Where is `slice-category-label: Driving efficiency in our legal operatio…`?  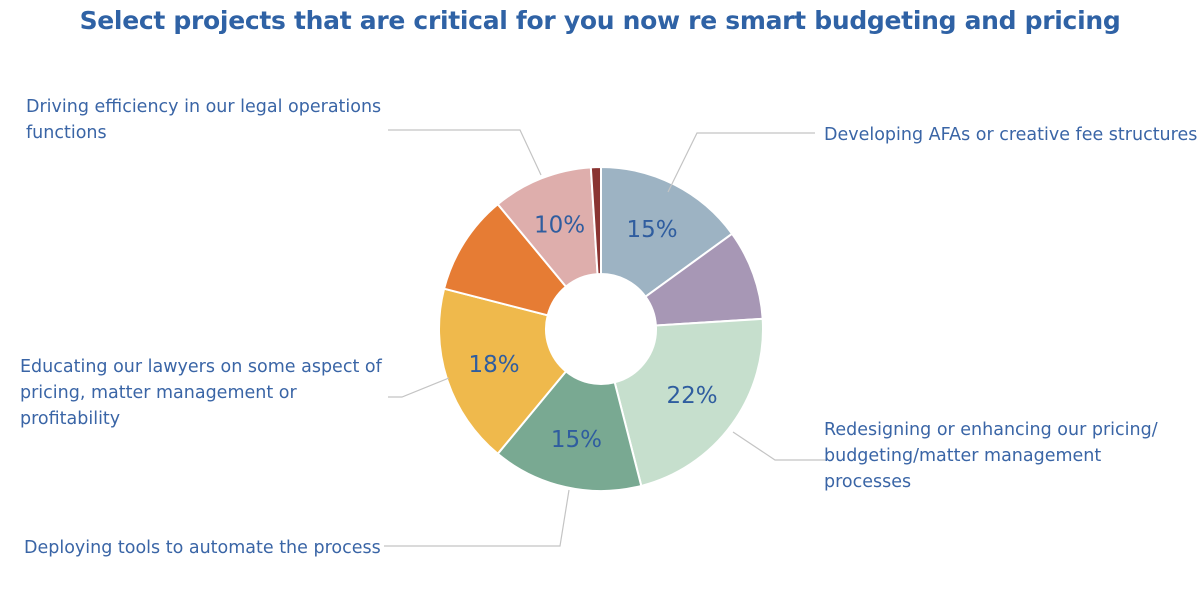
slice-category-label: Driving efficiency in our legal operatio… is located at coordinates (203, 120).